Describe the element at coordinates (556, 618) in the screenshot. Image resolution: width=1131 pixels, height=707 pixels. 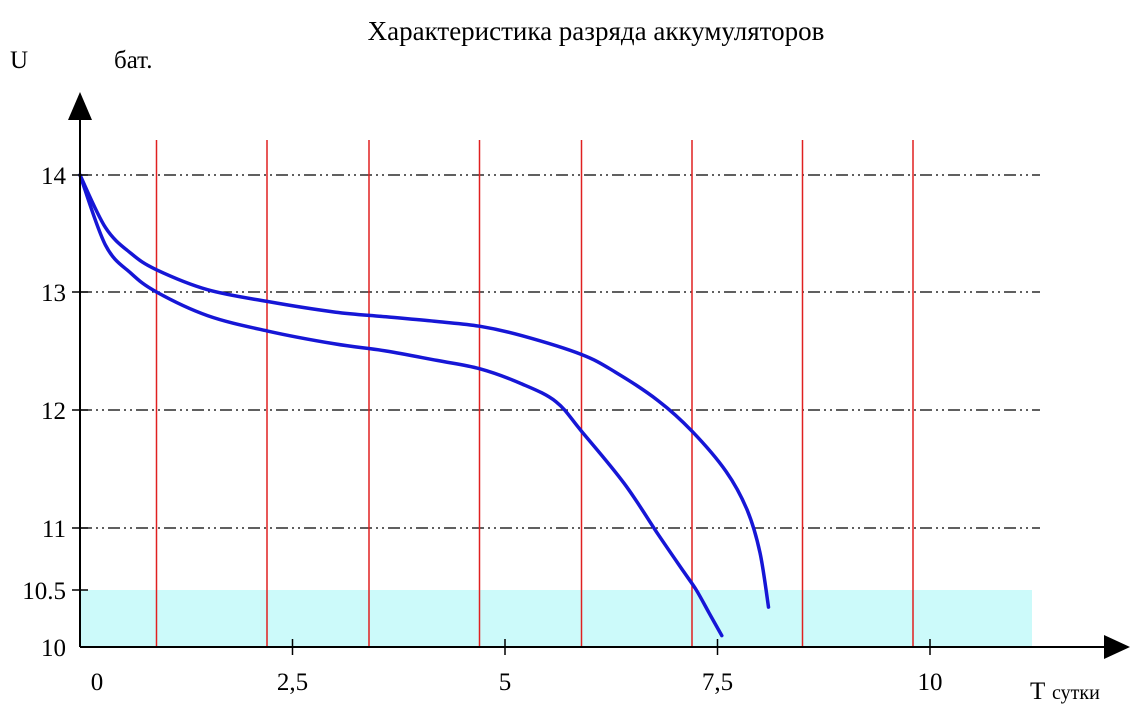
I see `threshold-band` at that location.